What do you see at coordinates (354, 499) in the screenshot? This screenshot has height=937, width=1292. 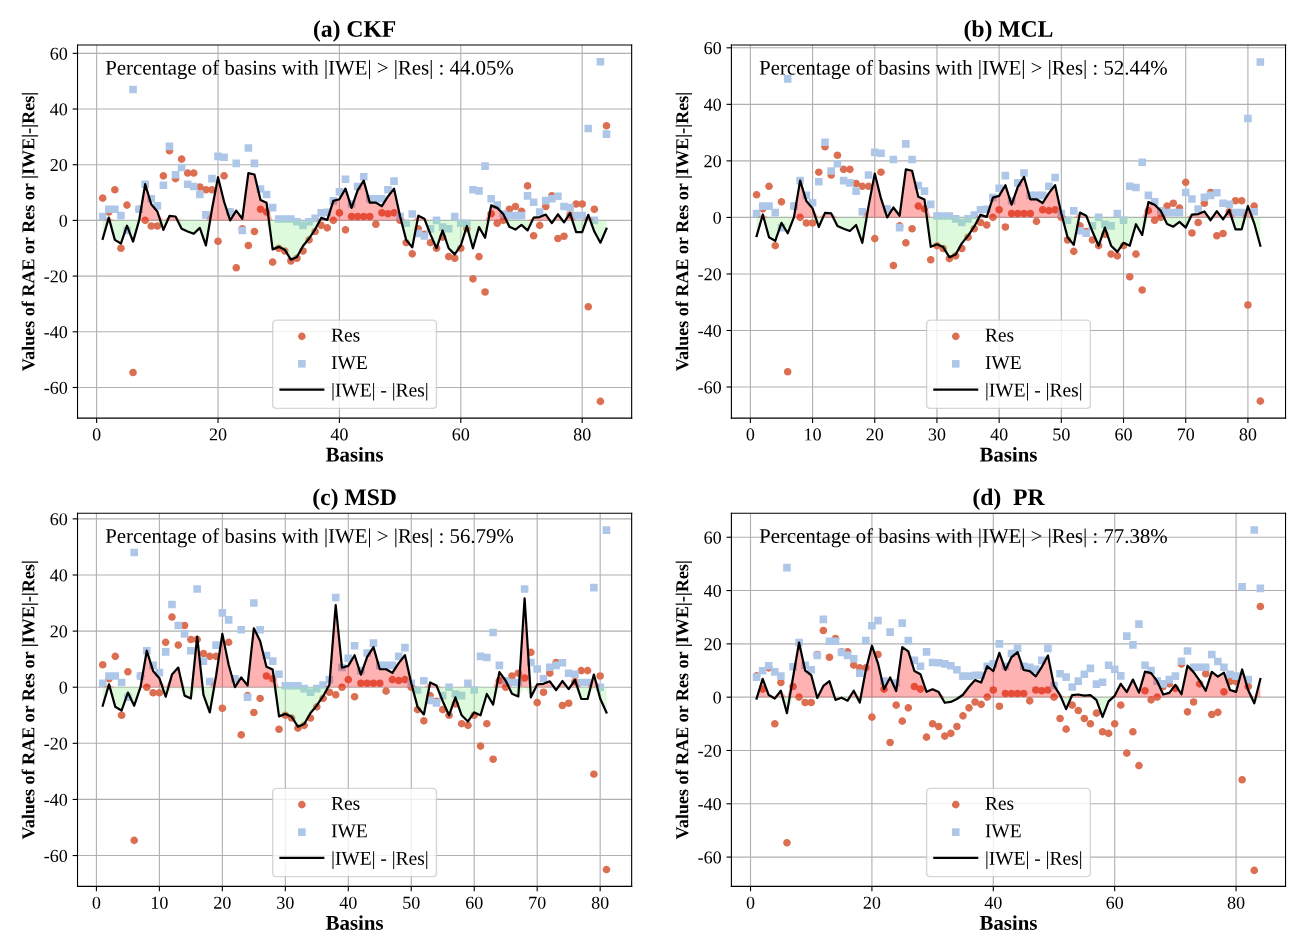 I see `chart-title: (c) MSD` at bounding box center [354, 499].